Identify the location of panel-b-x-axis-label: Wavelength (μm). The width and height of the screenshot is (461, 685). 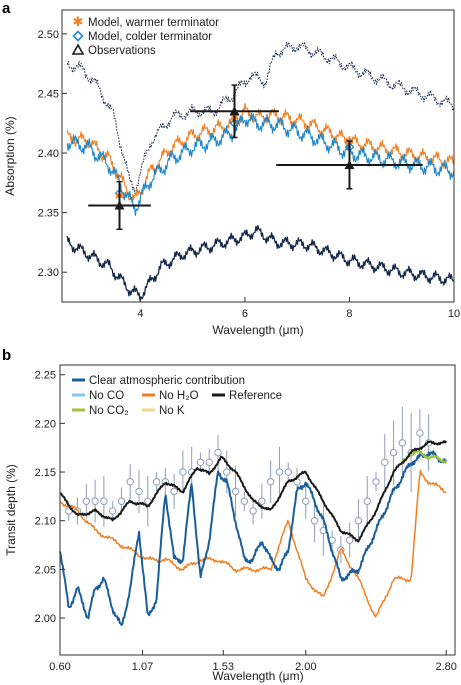
(257, 676).